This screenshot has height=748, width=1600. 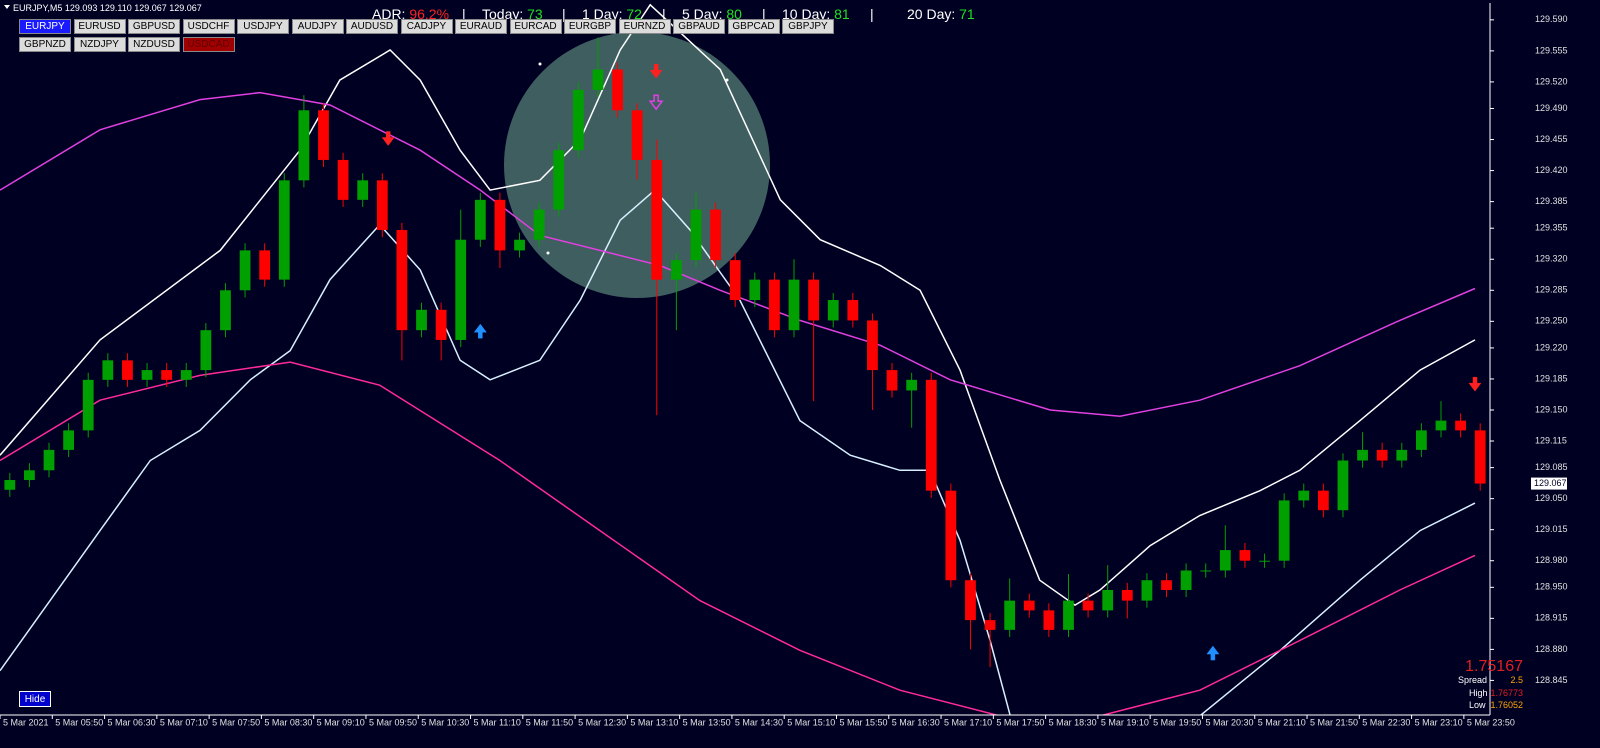 I want to click on stat-label: ADR:, so click(x=389, y=14).